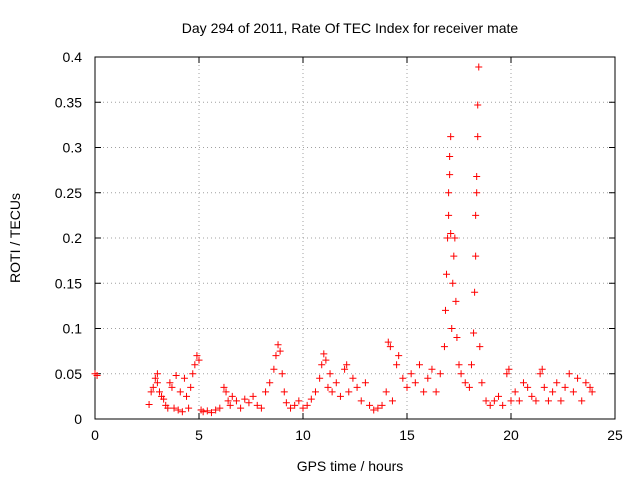  Describe the element at coordinates (68, 283) in the screenshot. I see `y-tick-label: 0.15` at that location.